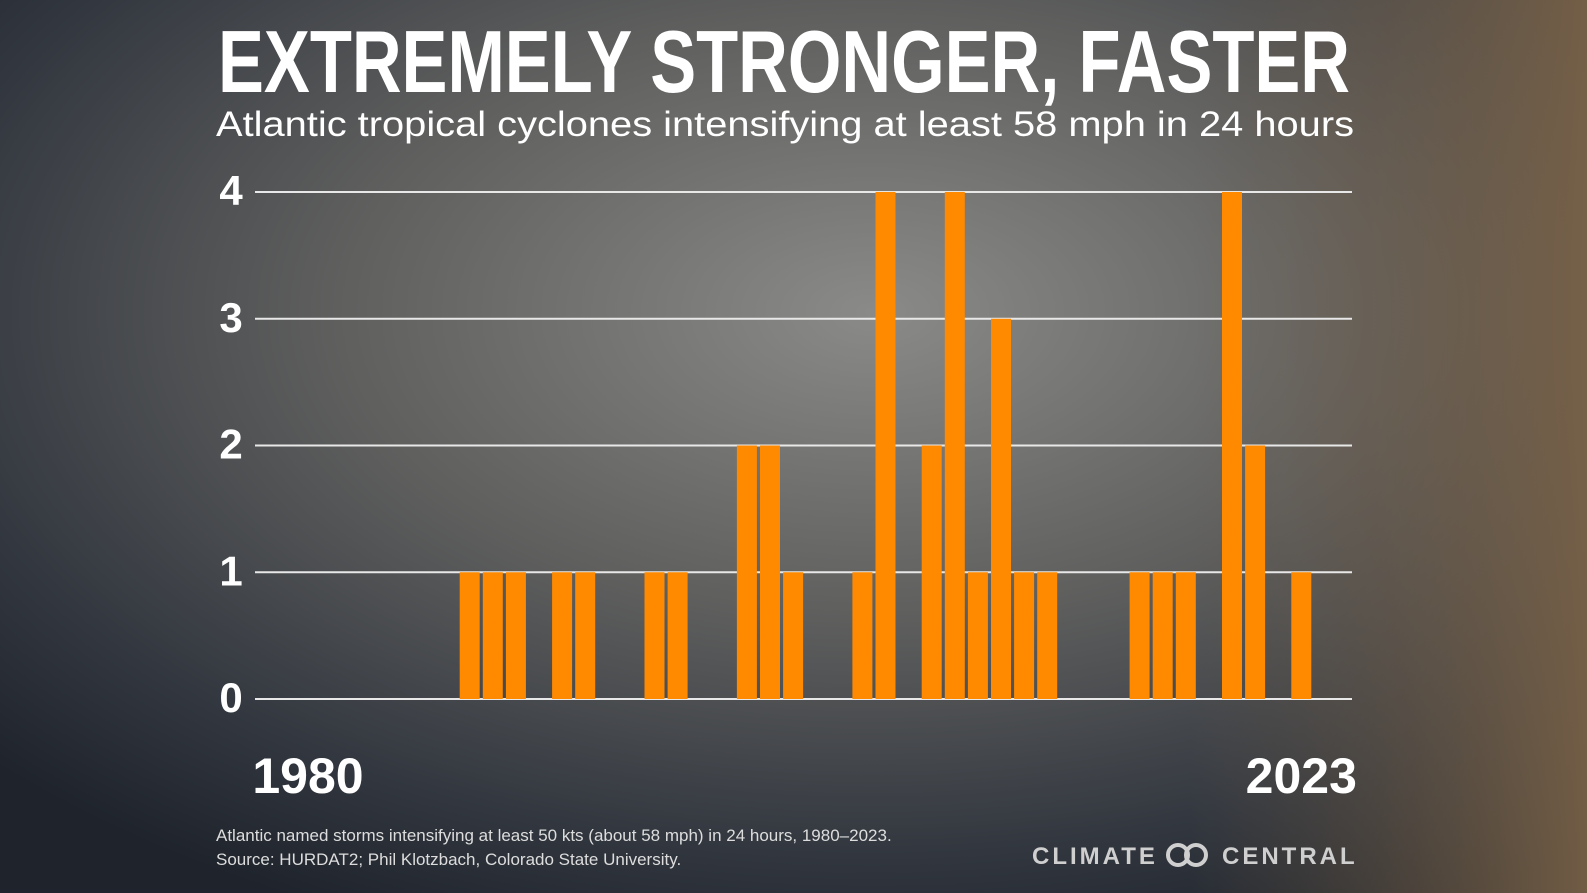 The height and width of the screenshot is (893, 1587). I want to click on y-tick-label: 0, so click(230, 697).